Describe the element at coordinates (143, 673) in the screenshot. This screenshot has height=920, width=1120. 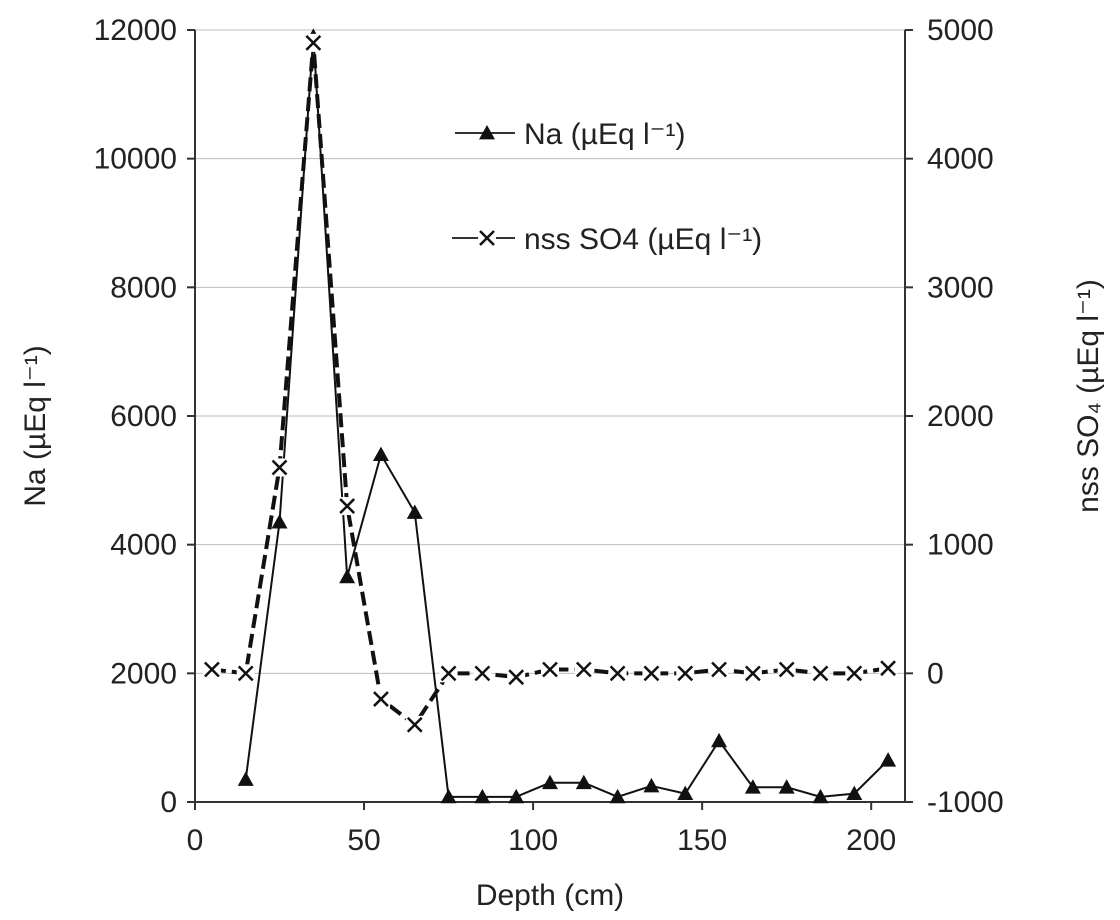
I see `y-left-tick-label: 2000` at that location.